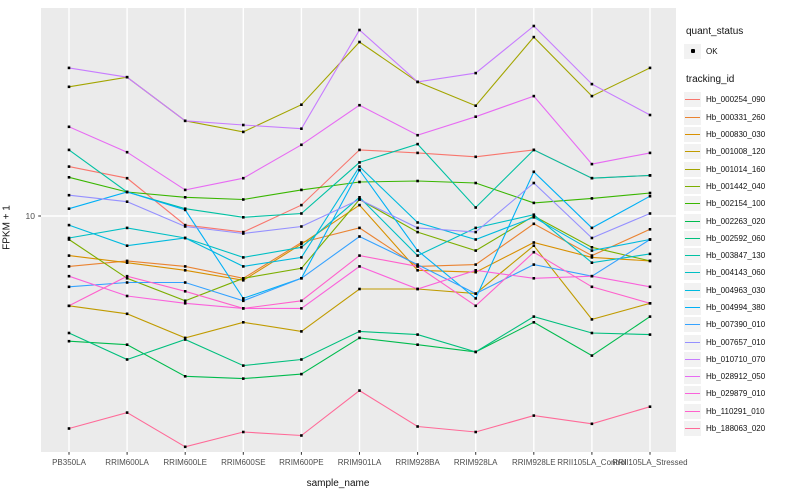 This screenshot has height=500, width=800. I want to click on legend-item-Hb_002154_100: Hb_002154_100, so click(742, 203).